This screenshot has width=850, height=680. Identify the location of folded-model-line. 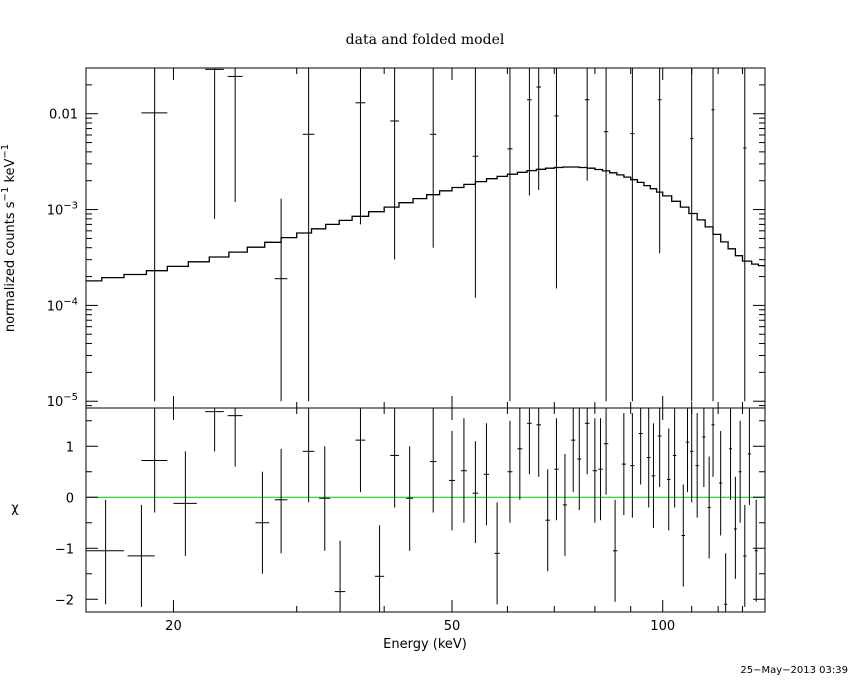
(425, 224).